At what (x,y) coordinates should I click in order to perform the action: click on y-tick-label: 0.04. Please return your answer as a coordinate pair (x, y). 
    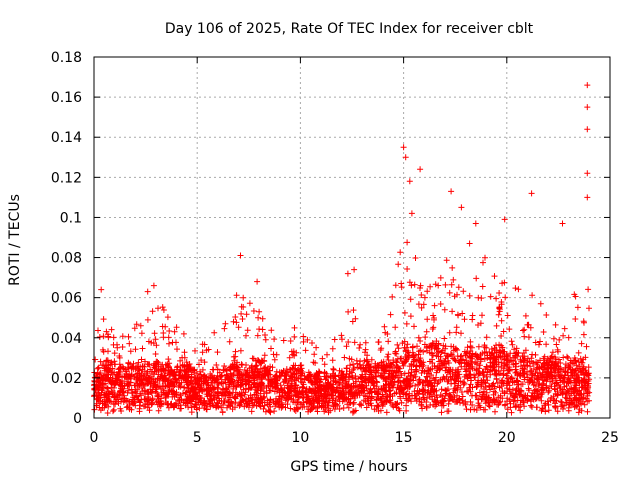
    Looking at the image, I should click on (66, 339).